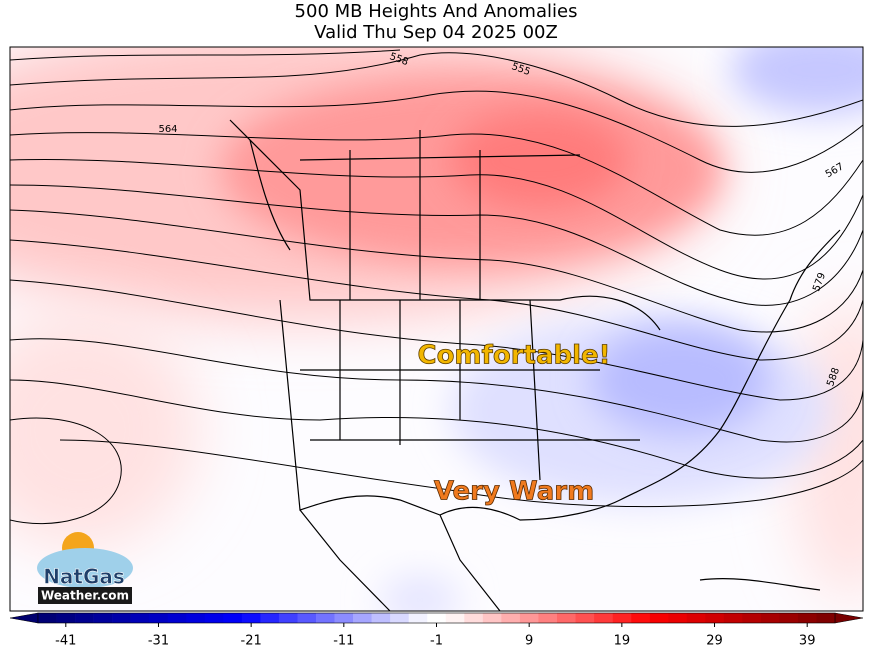  Describe the element at coordinates (436, 630) in the screenshot. I see `colorbar: -41 -31 -21 -11 -1 9 19 29 39` at that location.